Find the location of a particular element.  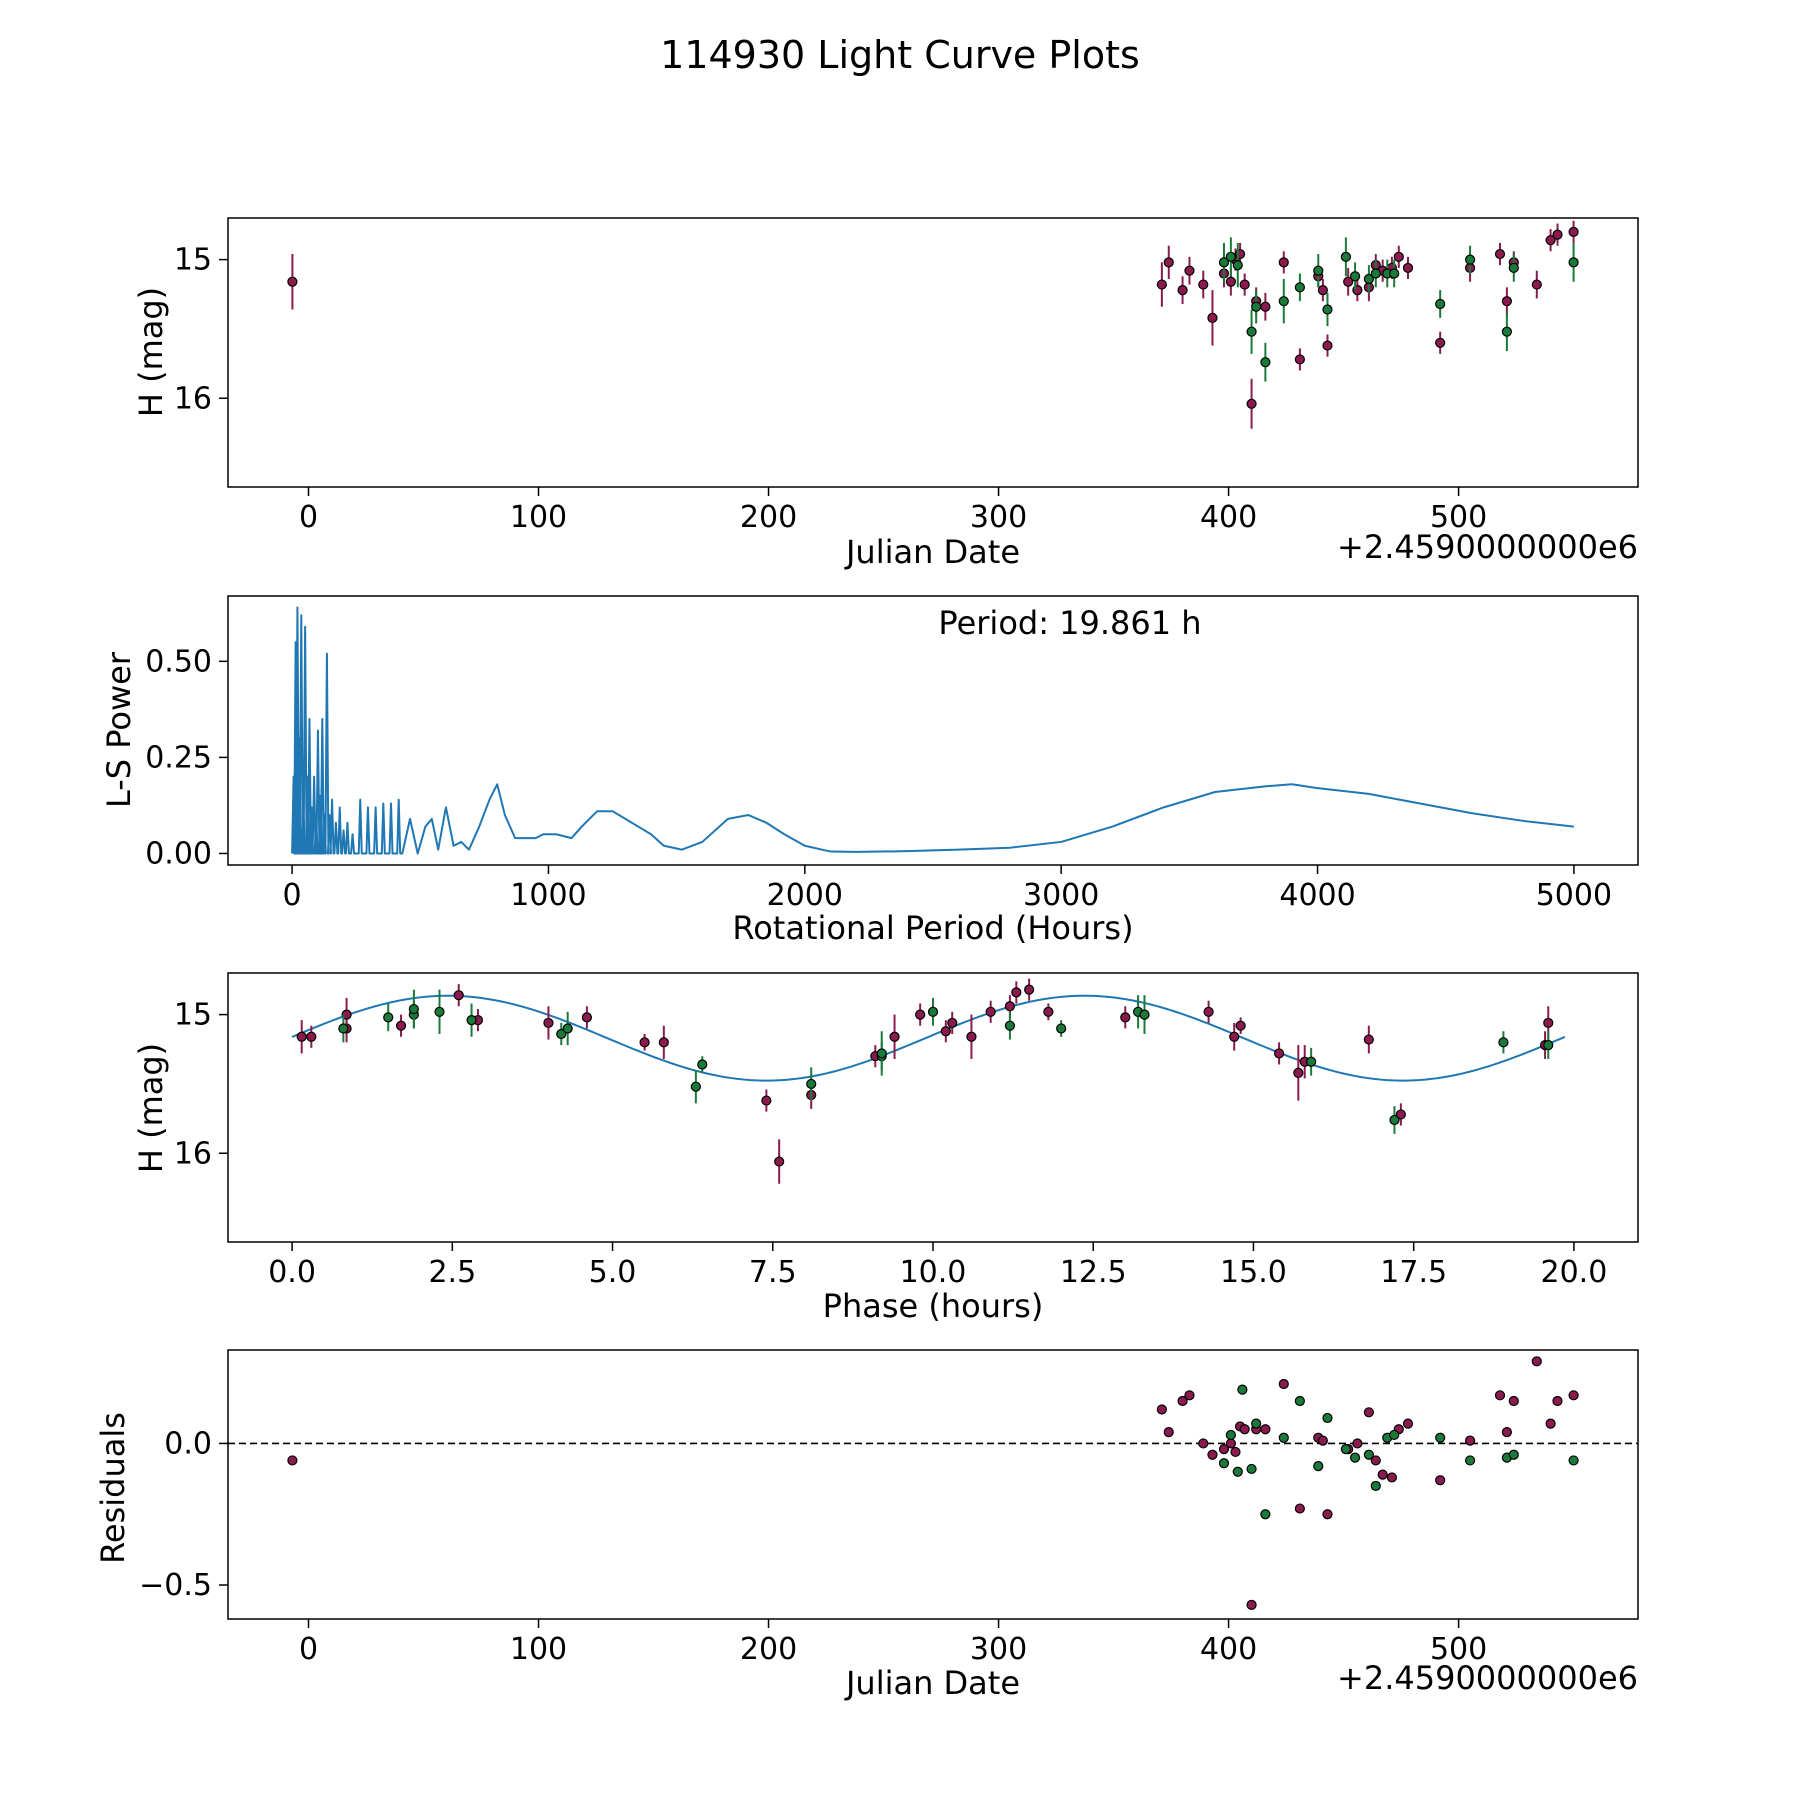

residuals-y-axis-label: Residuals is located at coordinates (113, 1488).